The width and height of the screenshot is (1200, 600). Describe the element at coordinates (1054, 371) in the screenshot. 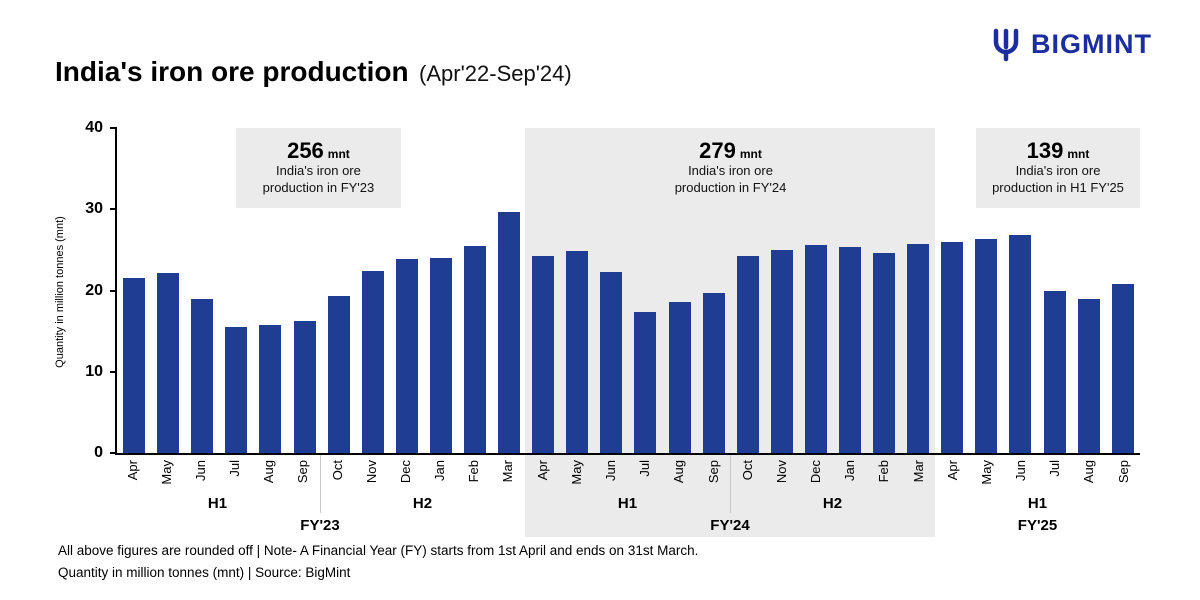

I see `bar-fy25-jul` at that location.